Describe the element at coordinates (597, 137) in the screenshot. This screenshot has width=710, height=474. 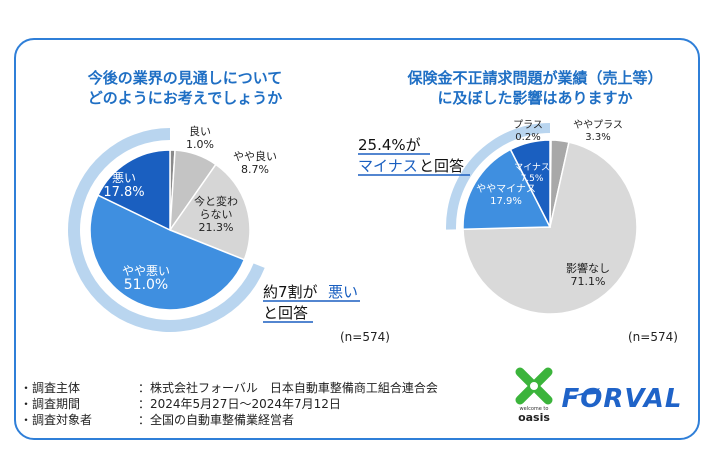
I see `right-pie-slice-value: 3.3%` at that location.